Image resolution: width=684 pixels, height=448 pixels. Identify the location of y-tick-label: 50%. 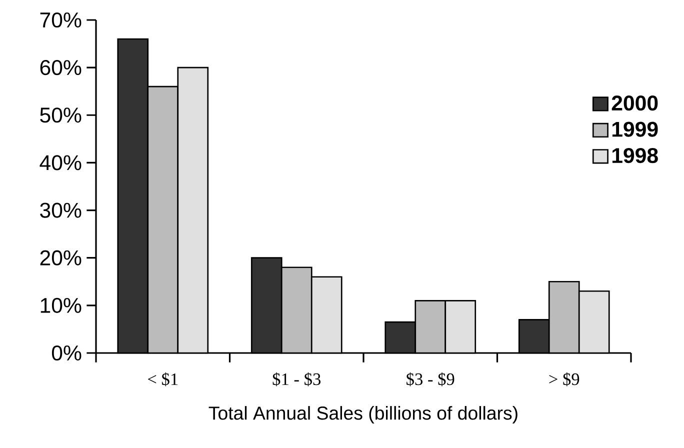
(61, 115).